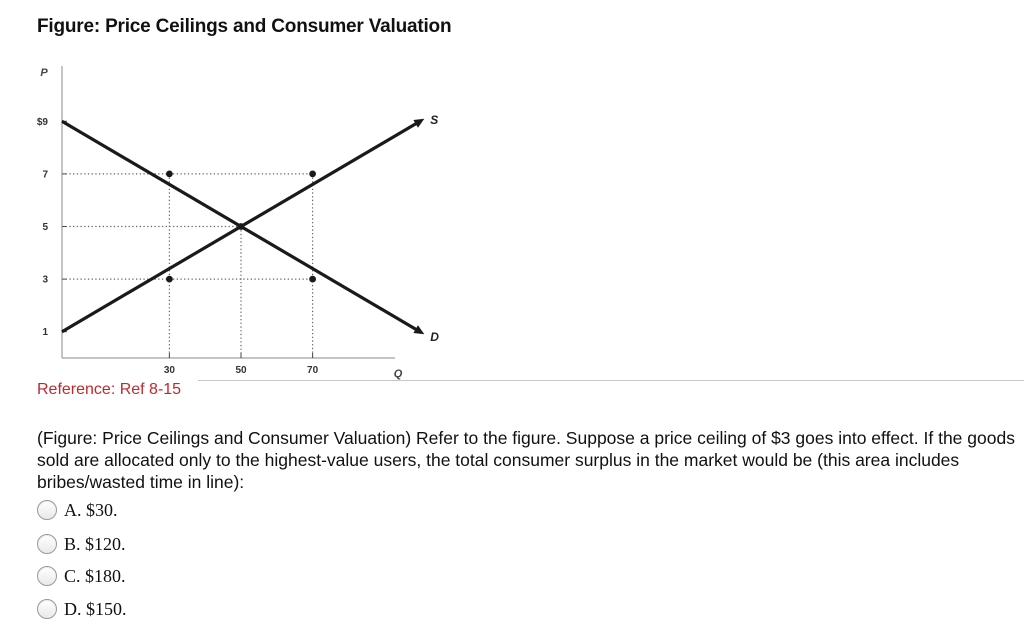 Image resolution: width=1024 pixels, height=634 pixels. What do you see at coordinates (434, 337) in the screenshot?
I see `series-label-d: D` at bounding box center [434, 337].